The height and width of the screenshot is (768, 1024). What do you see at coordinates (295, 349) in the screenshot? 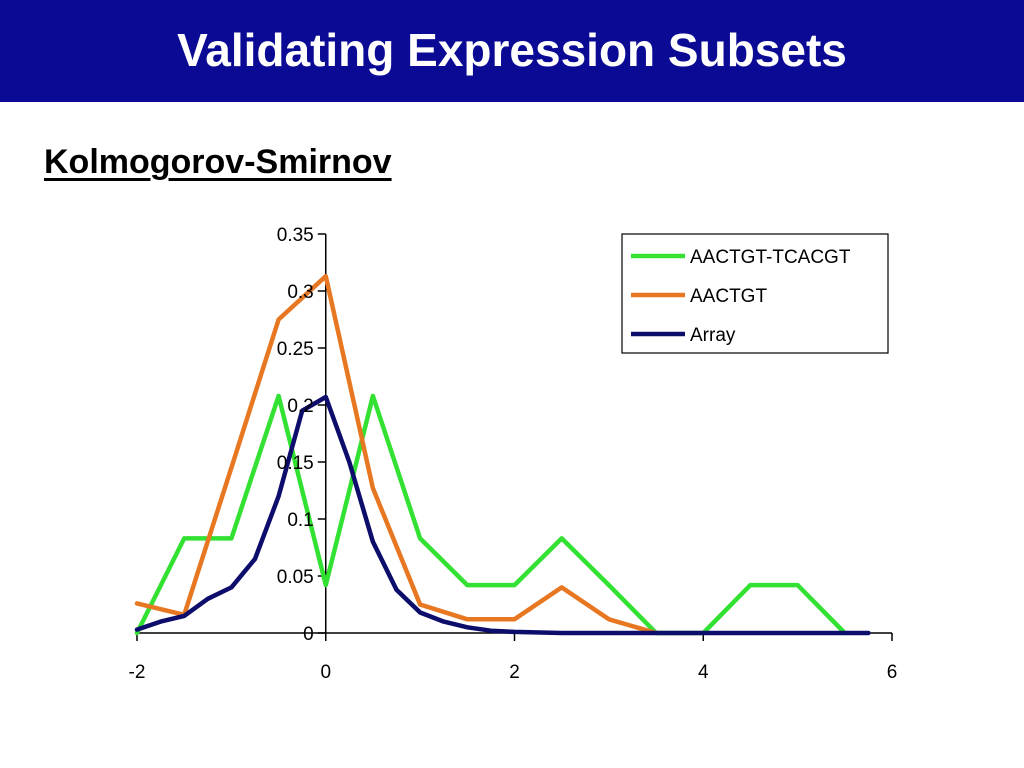
I see `y-tick-label: 0.25` at bounding box center [295, 349].